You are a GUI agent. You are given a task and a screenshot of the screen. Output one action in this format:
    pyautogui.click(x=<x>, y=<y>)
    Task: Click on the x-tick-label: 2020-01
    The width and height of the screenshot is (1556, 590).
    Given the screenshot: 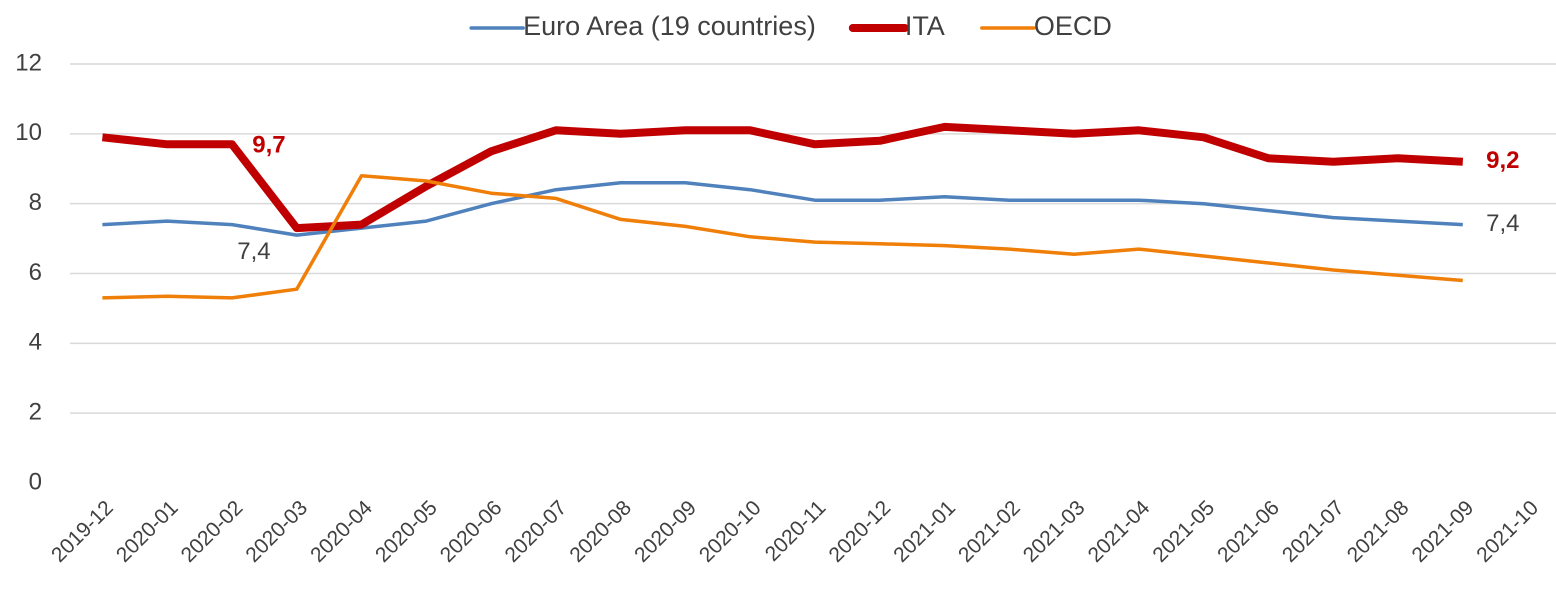 What is the action you would take?
    pyautogui.click(x=147, y=531)
    